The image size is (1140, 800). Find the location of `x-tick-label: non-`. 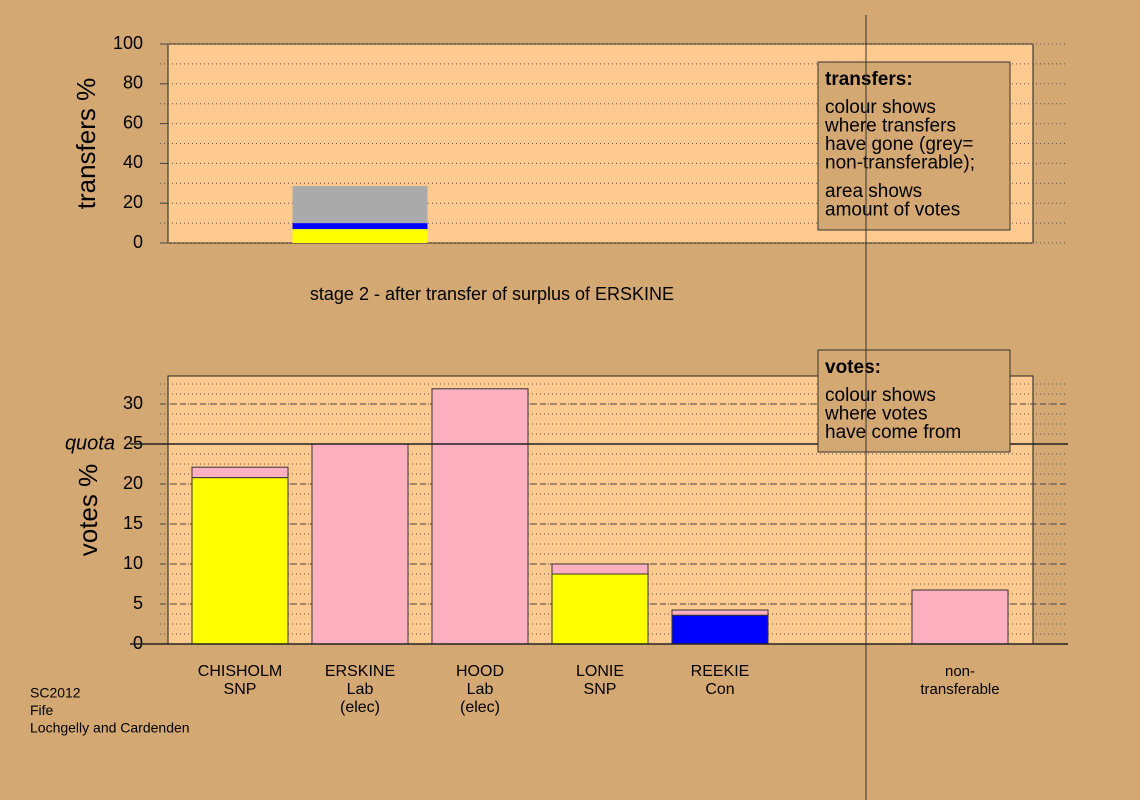

x-tick-label: non- is located at coordinates (960, 671).